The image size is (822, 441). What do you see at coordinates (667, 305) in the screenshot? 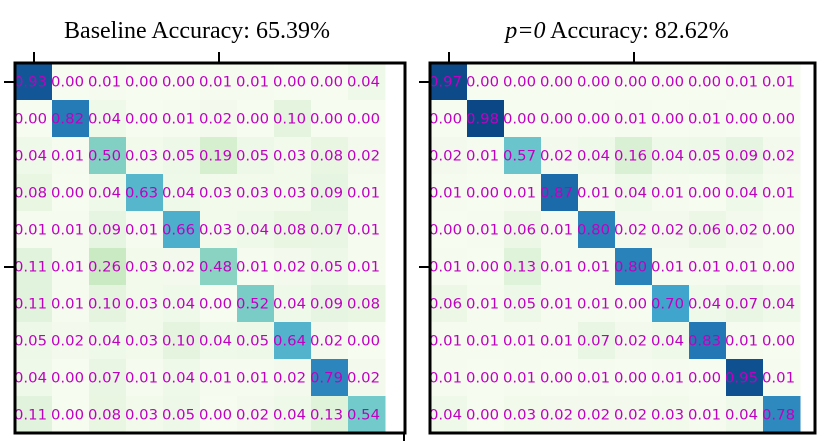
I see `heatmap-cell-label: 0.70` at bounding box center [667, 305].